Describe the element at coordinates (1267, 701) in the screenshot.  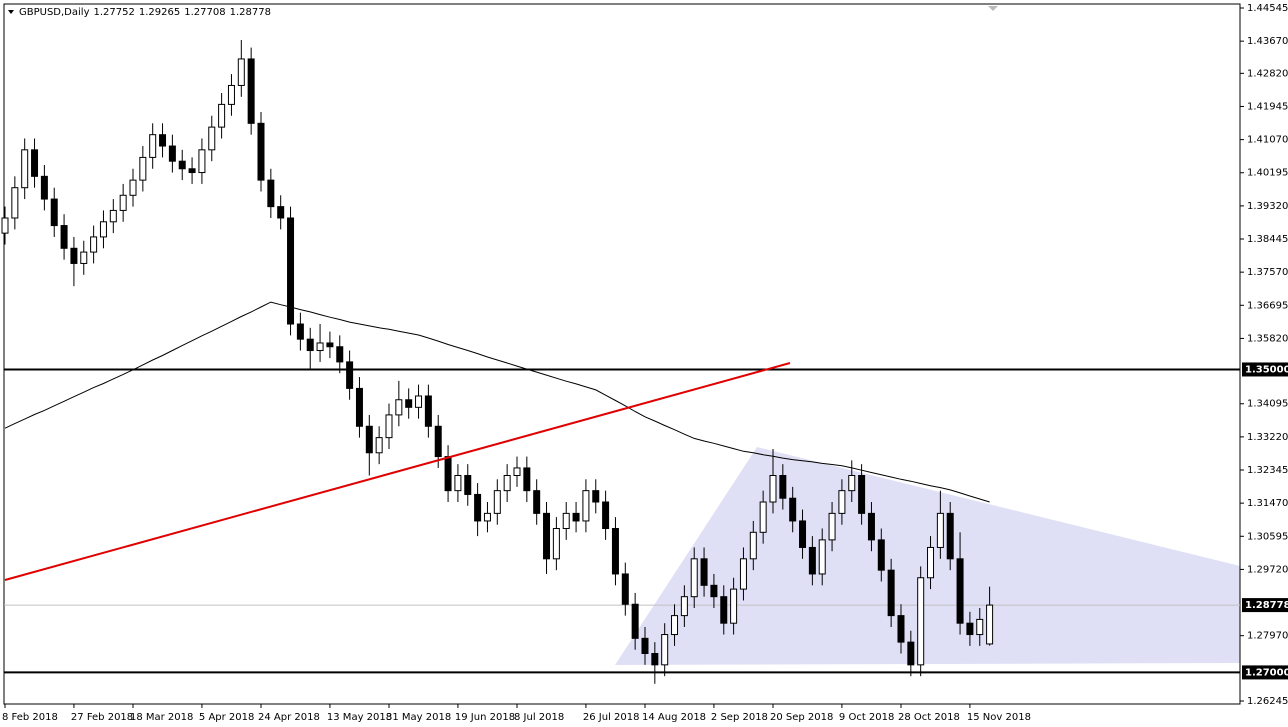
I see `y-tick-label: 1.26245` at that location.